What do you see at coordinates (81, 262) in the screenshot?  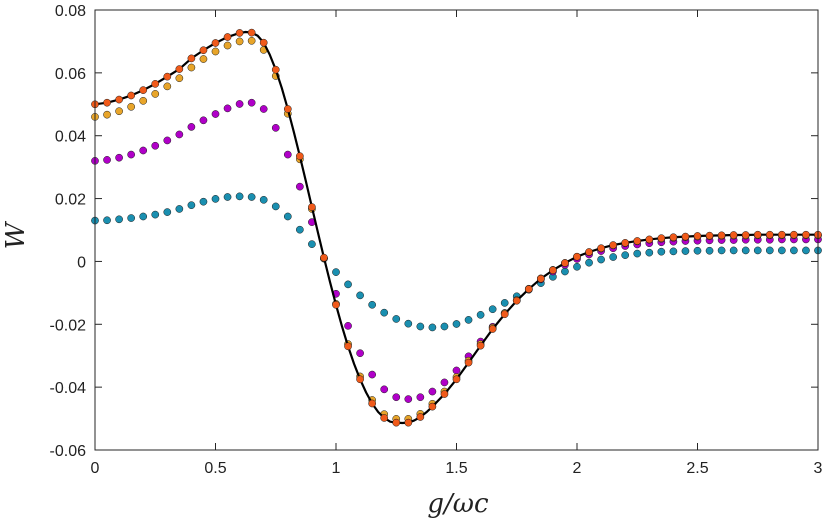 I see `y-tick-label: 0` at bounding box center [81, 262].